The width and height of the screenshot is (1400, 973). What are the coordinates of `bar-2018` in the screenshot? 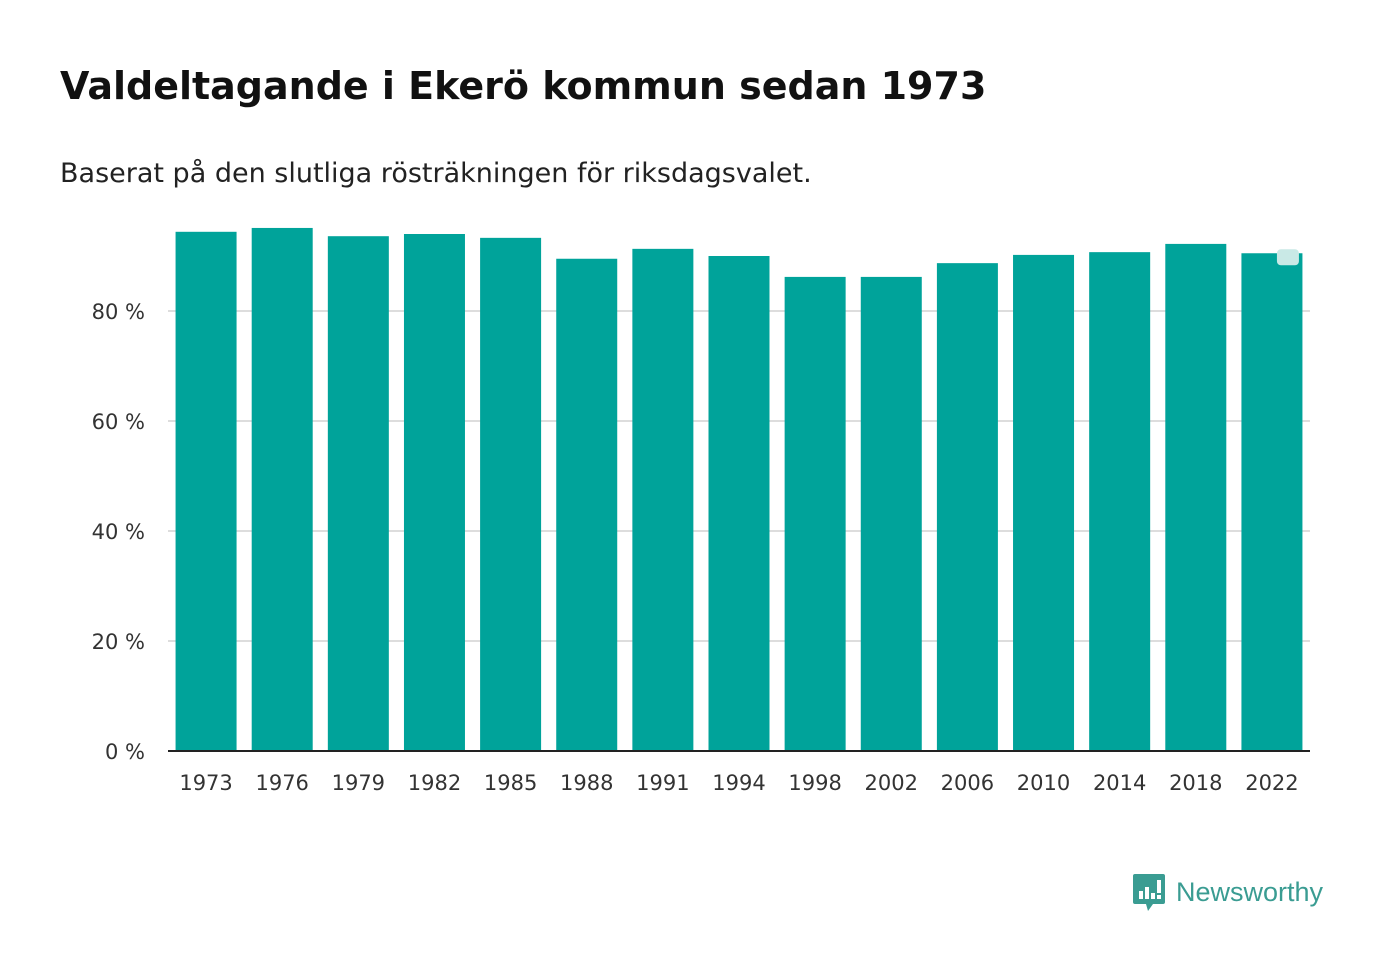 It's located at (1196, 497).